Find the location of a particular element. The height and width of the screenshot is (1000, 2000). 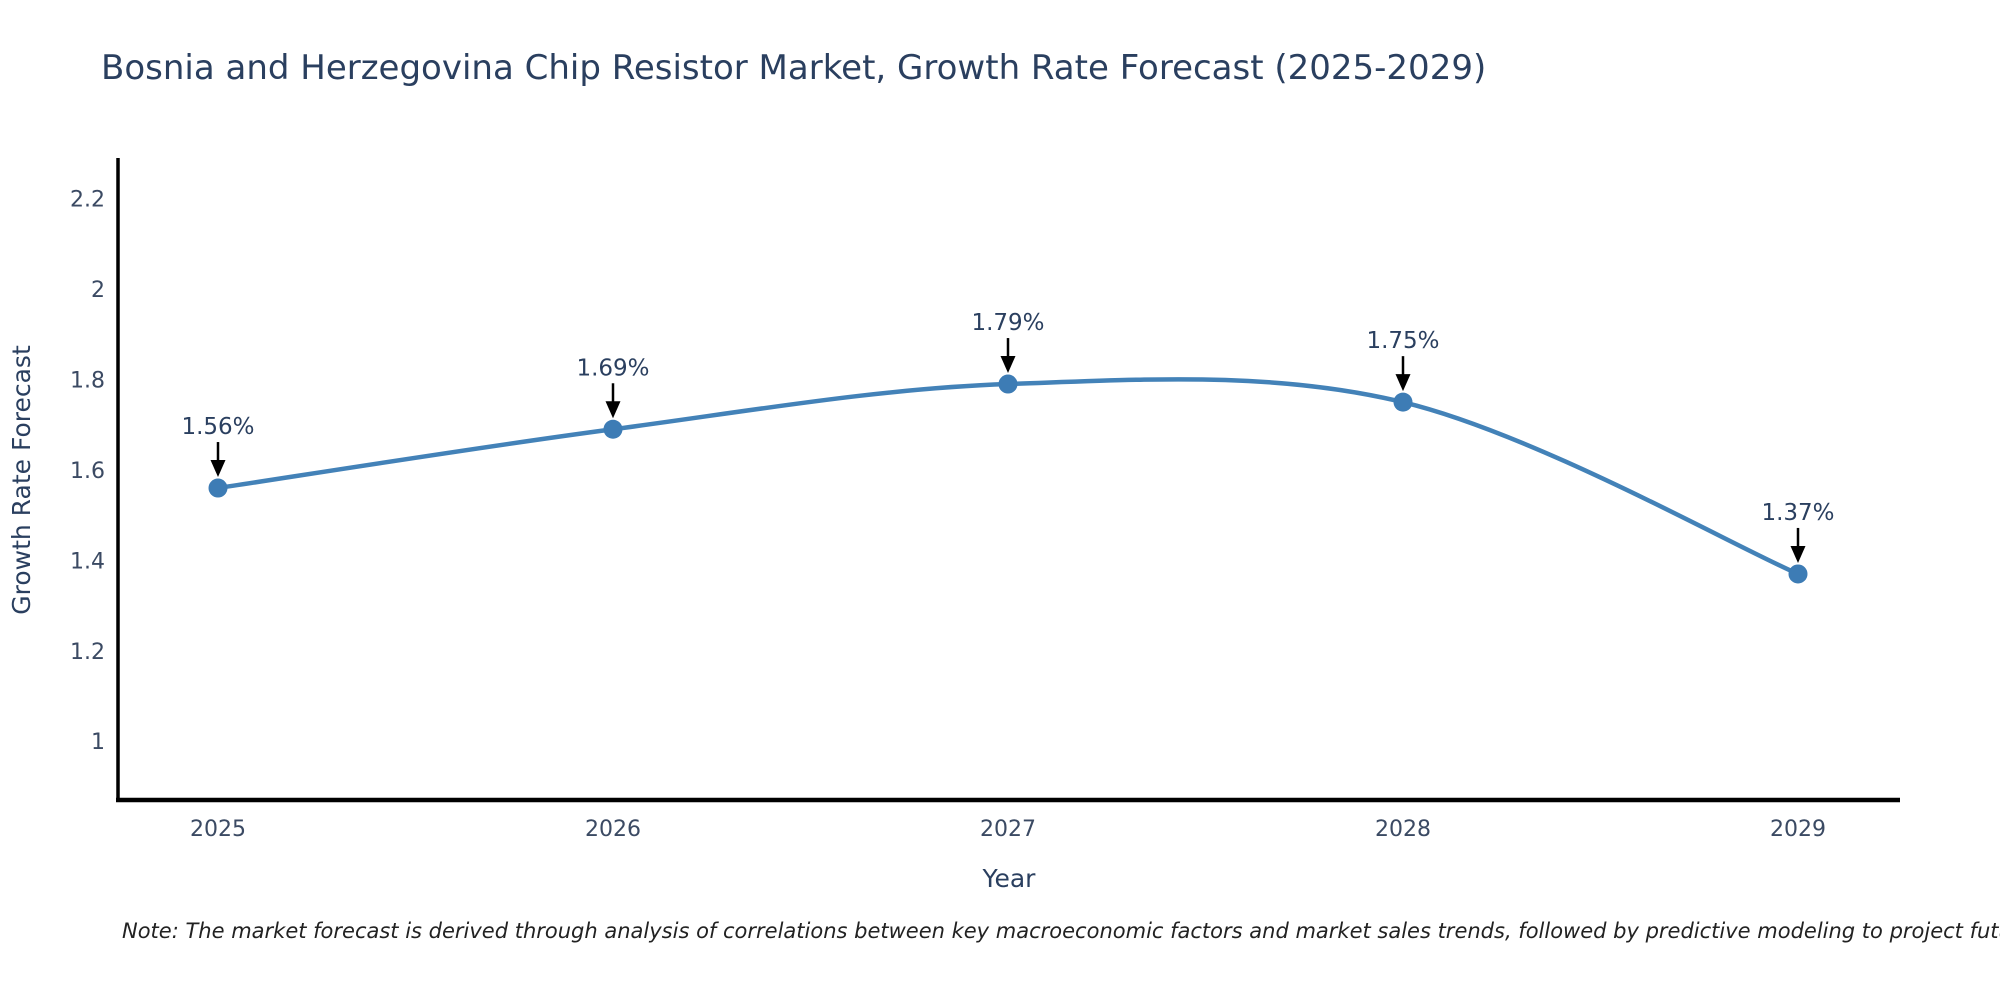

x-tick-2027: 2027 is located at coordinates (1008, 829).